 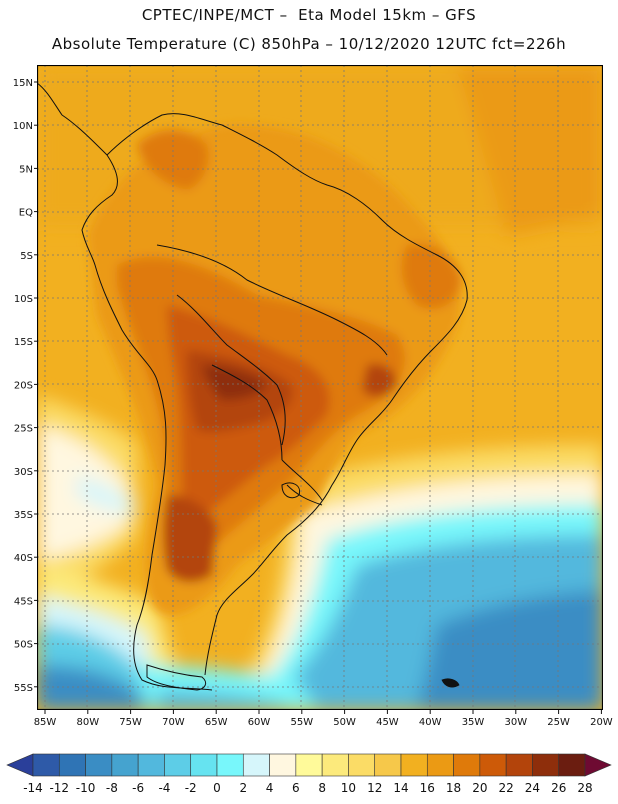 What do you see at coordinates (45, 722) in the screenshot?
I see `lon-label: 85W` at bounding box center [45, 722].